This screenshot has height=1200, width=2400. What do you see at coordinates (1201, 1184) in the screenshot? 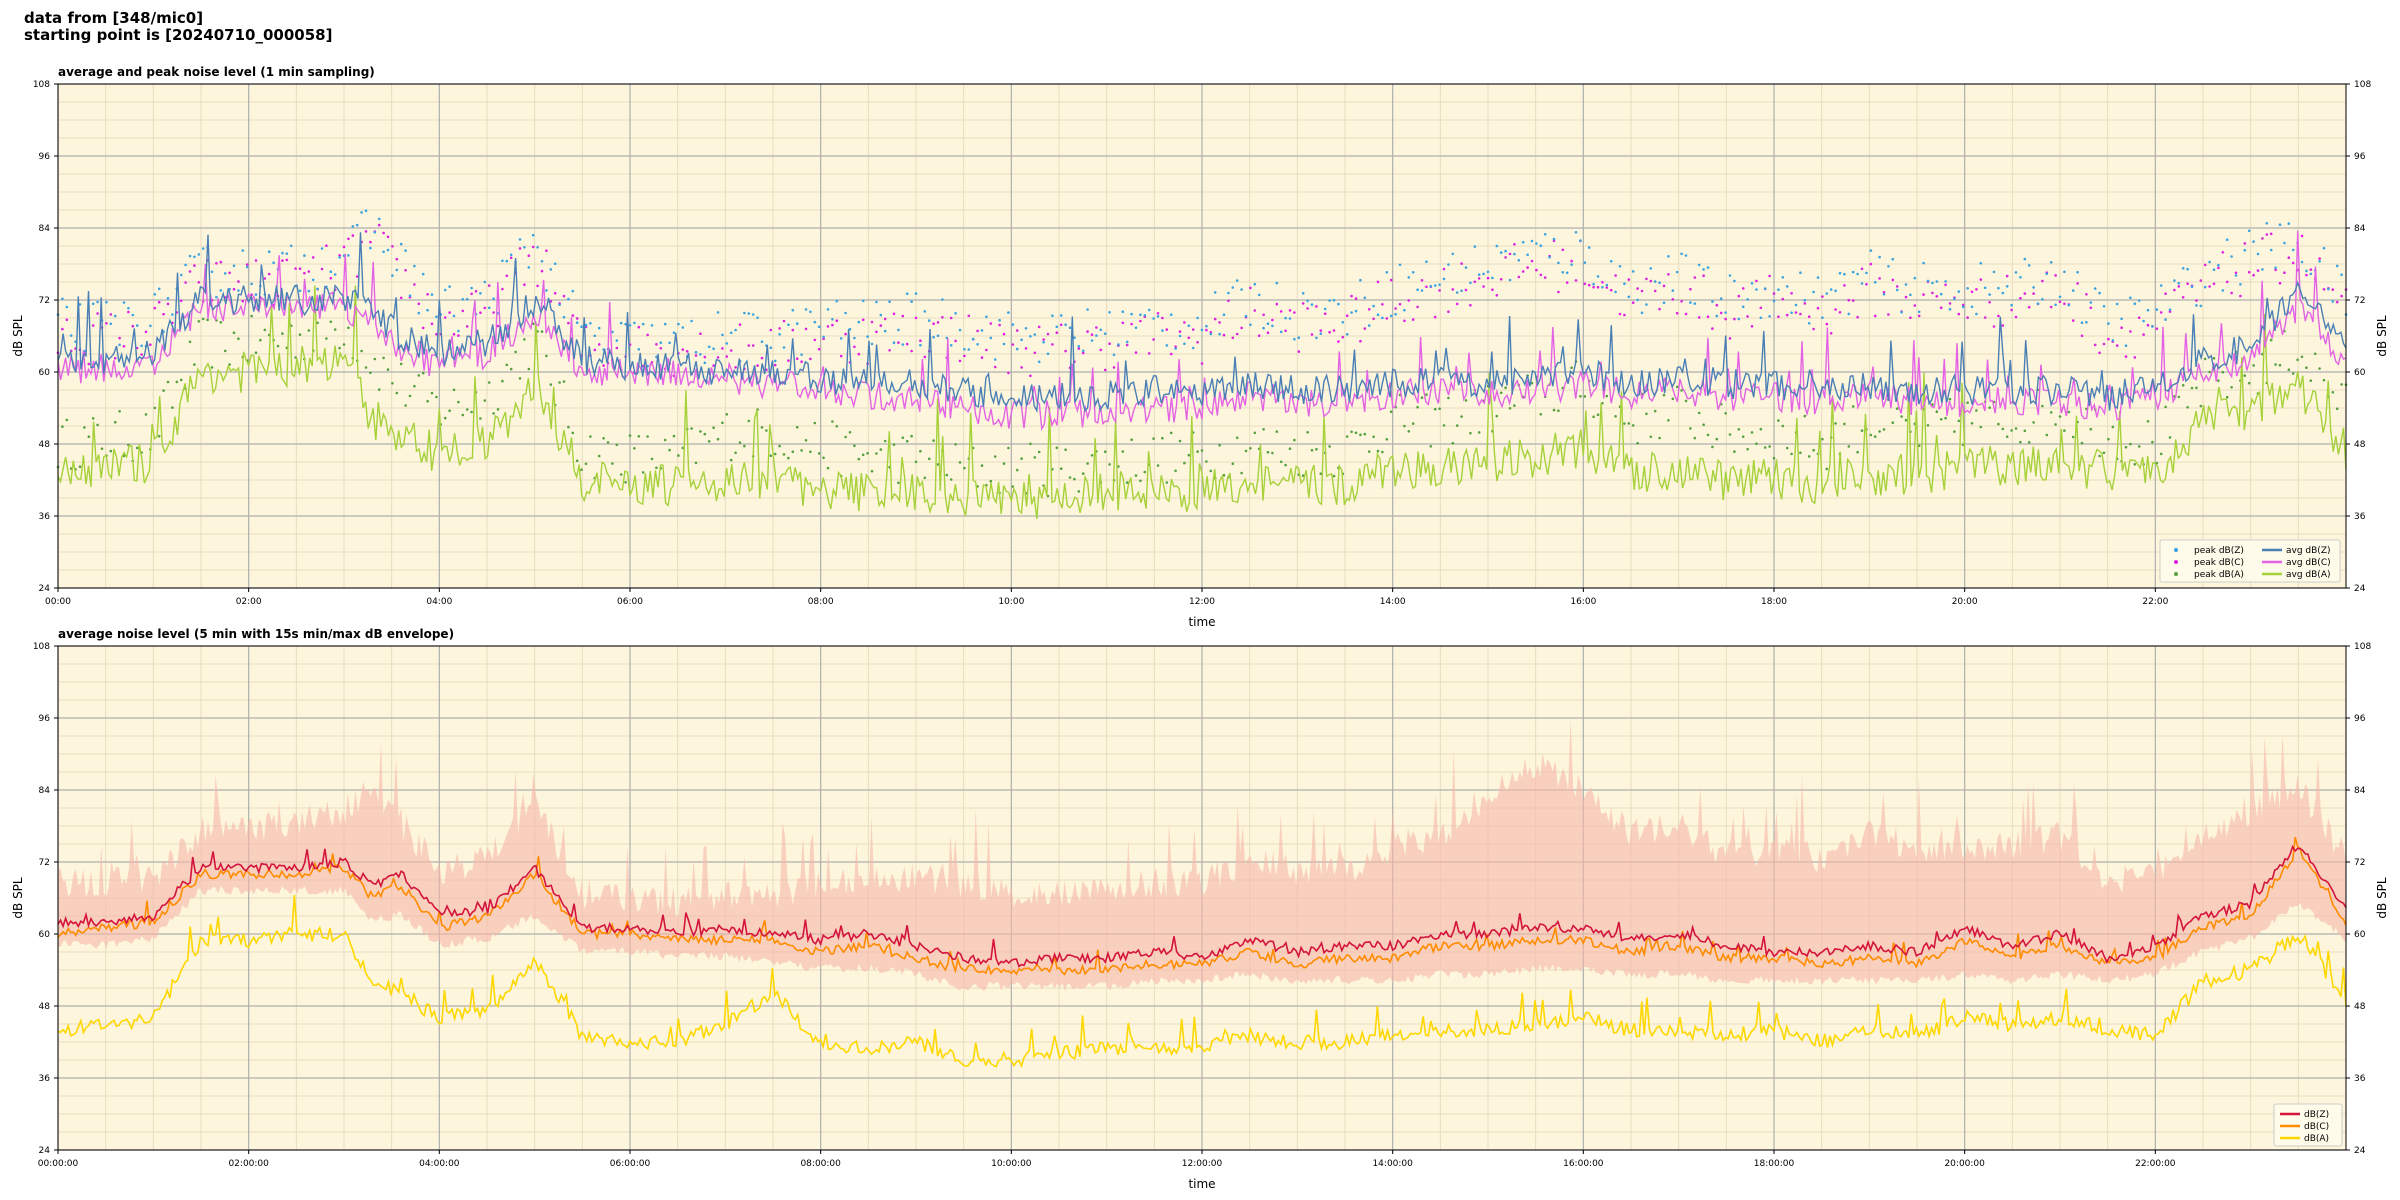
I see `x-axis-label: time` at bounding box center [1201, 1184].